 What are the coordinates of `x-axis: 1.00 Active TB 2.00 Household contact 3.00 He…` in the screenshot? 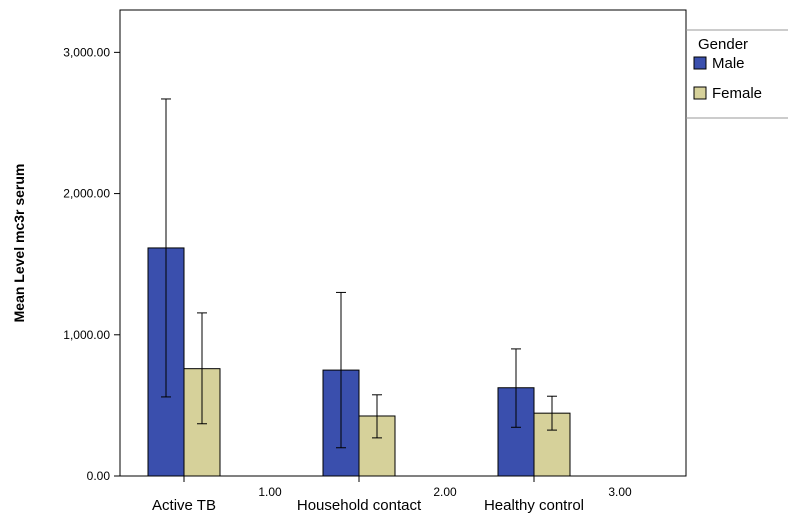 It's located at (392, 495).